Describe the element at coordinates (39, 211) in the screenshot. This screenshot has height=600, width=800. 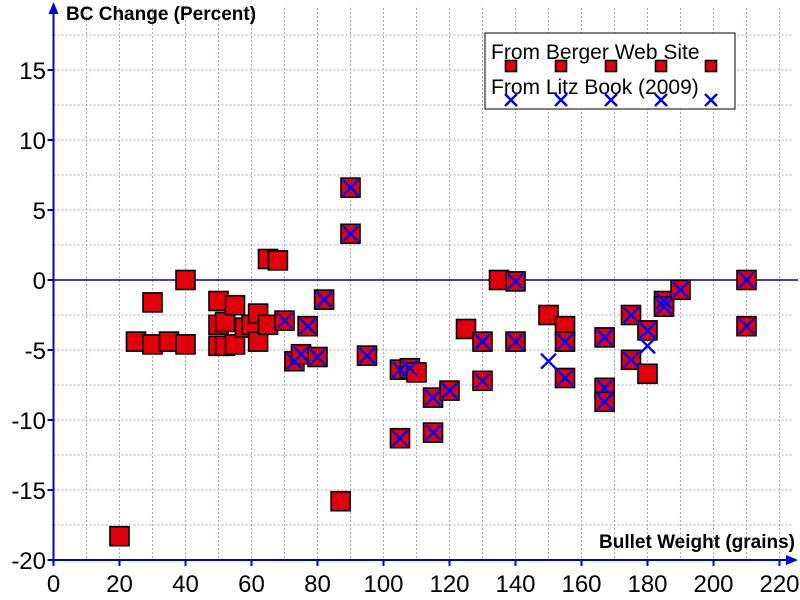
I see `y-tick-label: 5` at that location.